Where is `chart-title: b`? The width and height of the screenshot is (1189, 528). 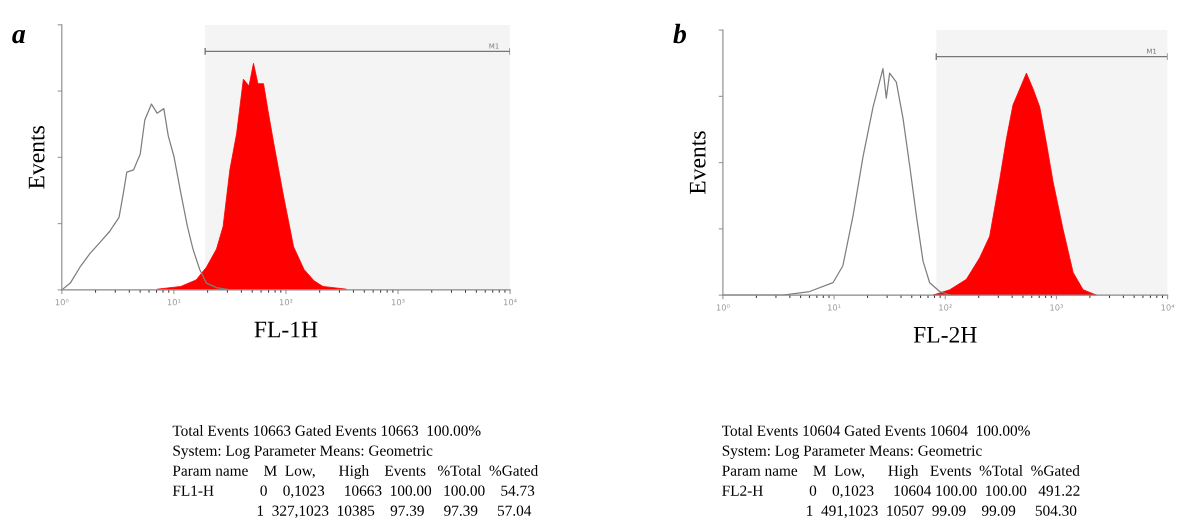 chart-title: b is located at coordinates (680, 33).